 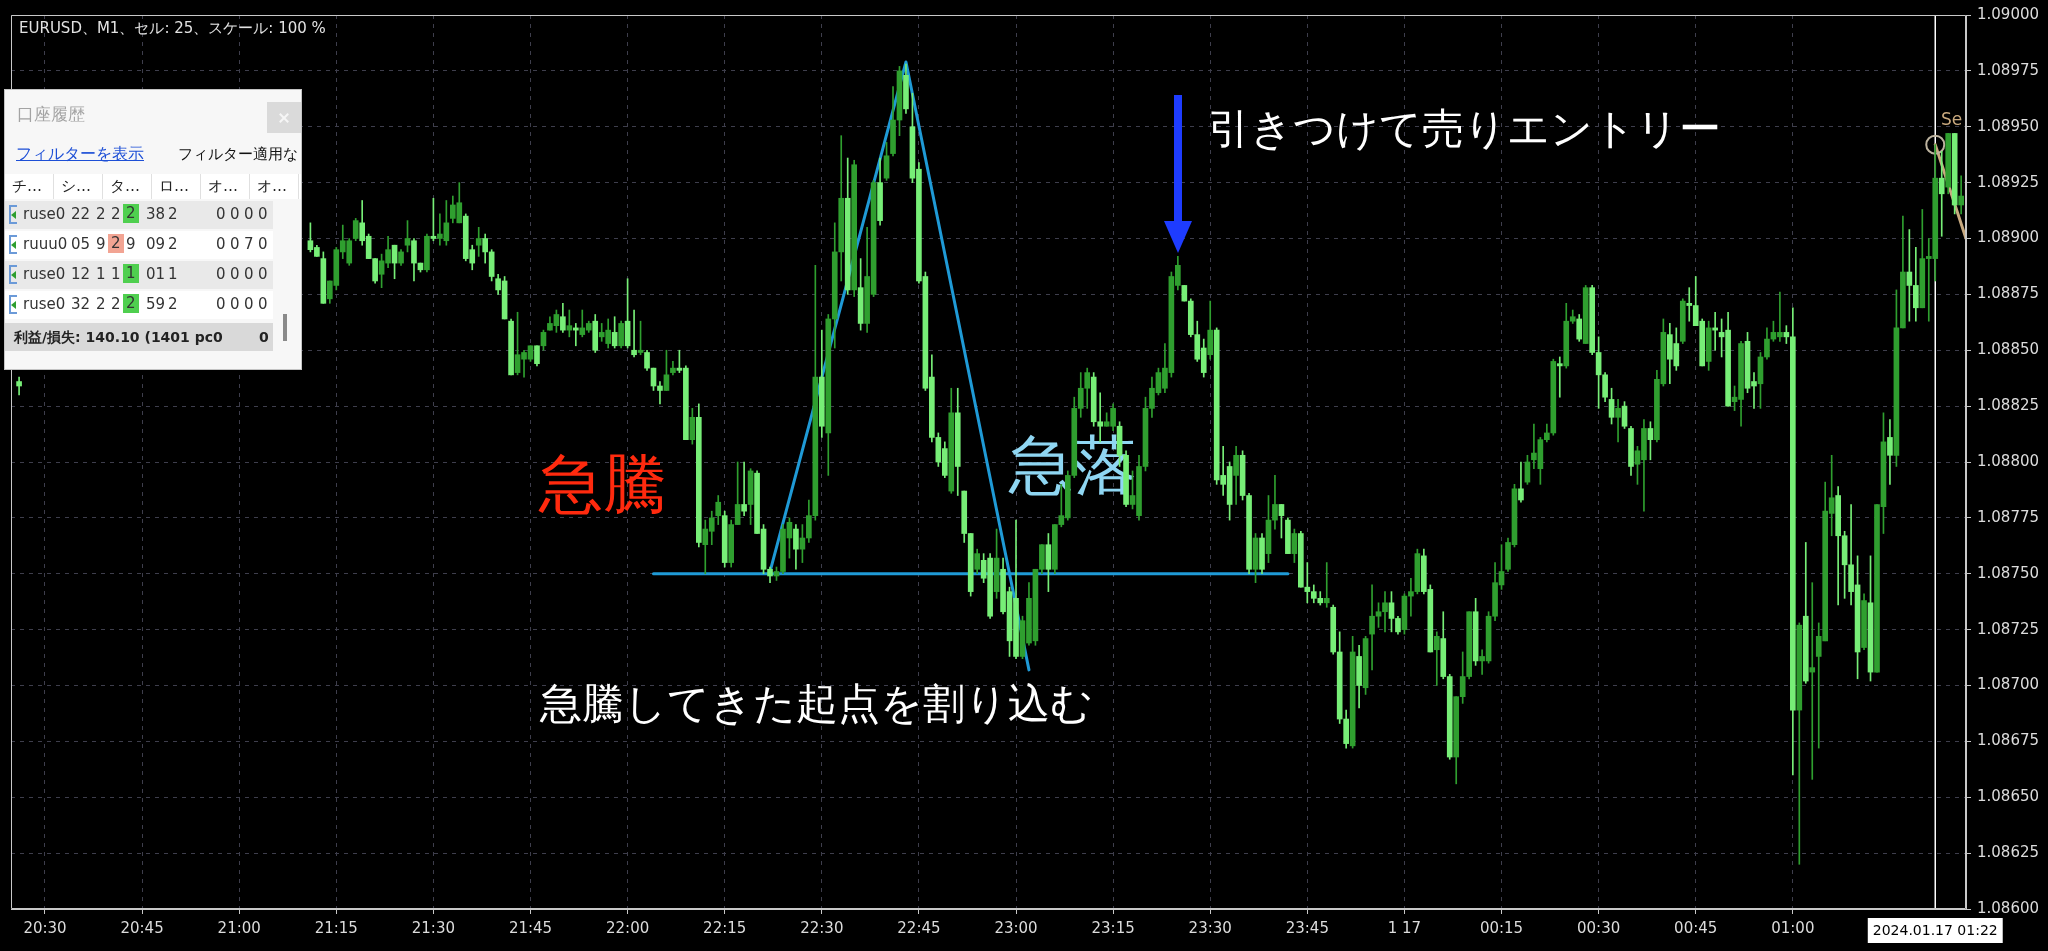 What do you see at coordinates (172, 27) in the screenshot?
I see `chart-title: EURUSD、M1、セル: 25、スケール: 100 %` at bounding box center [172, 27].